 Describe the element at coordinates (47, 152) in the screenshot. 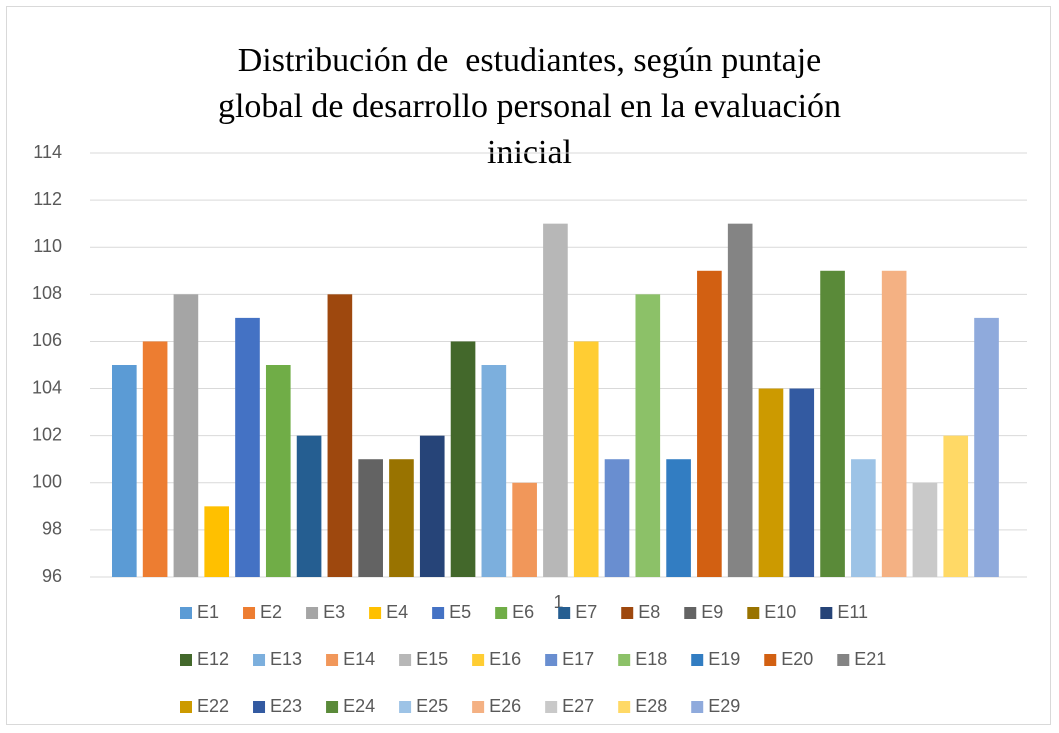

I see `y-tick-label: 114` at that location.